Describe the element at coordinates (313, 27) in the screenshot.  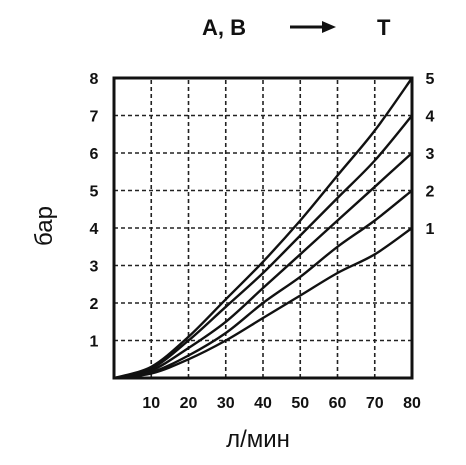
I see `arrow-right-icon` at that location.